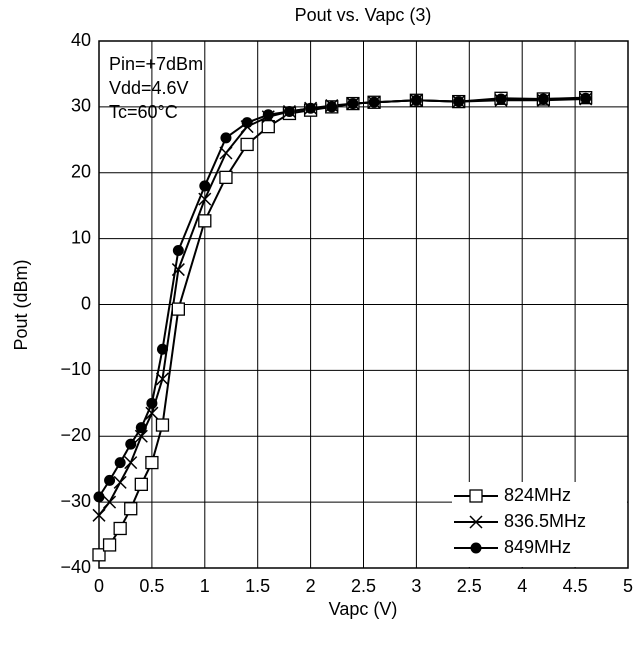 This screenshot has width=637, height=645. What do you see at coordinates (81, 172) in the screenshot?
I see `y-tick-label: 20` at bounding box center [81, 172].